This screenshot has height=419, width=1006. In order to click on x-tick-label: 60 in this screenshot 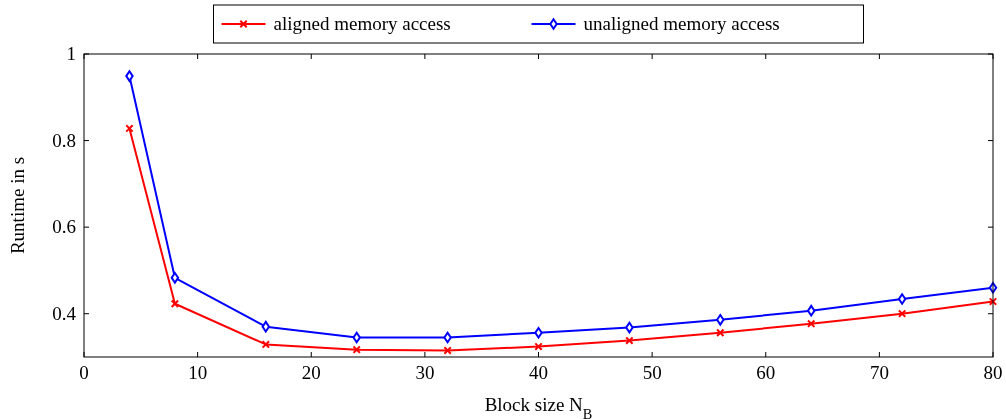, I will do `click(766, 372)`.